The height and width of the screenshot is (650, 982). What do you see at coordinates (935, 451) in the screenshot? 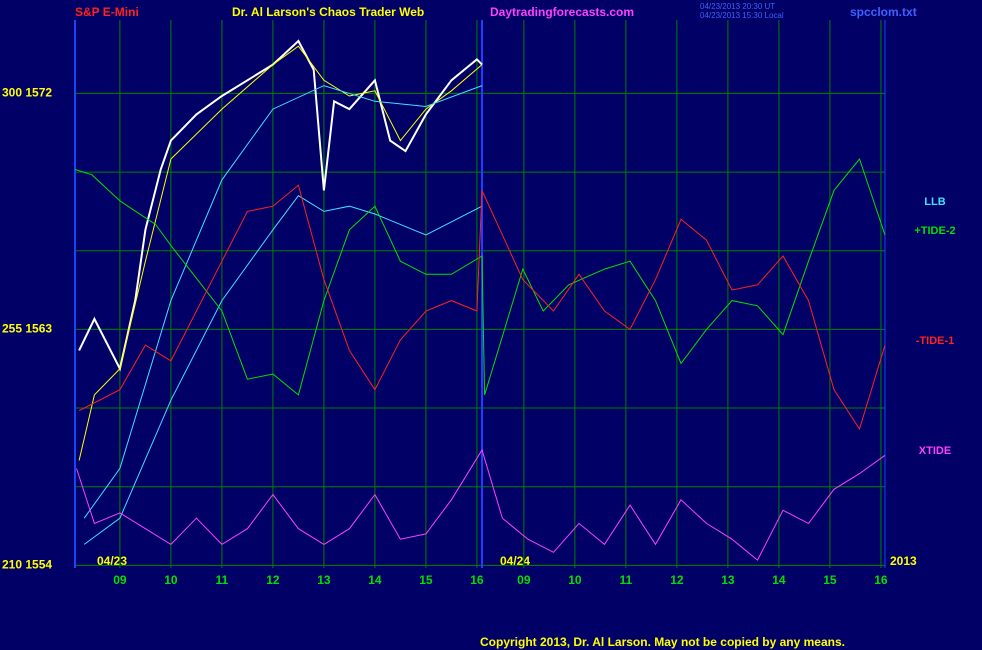
I see `legend-label: XTIDE` at bounding box center [935, 451].